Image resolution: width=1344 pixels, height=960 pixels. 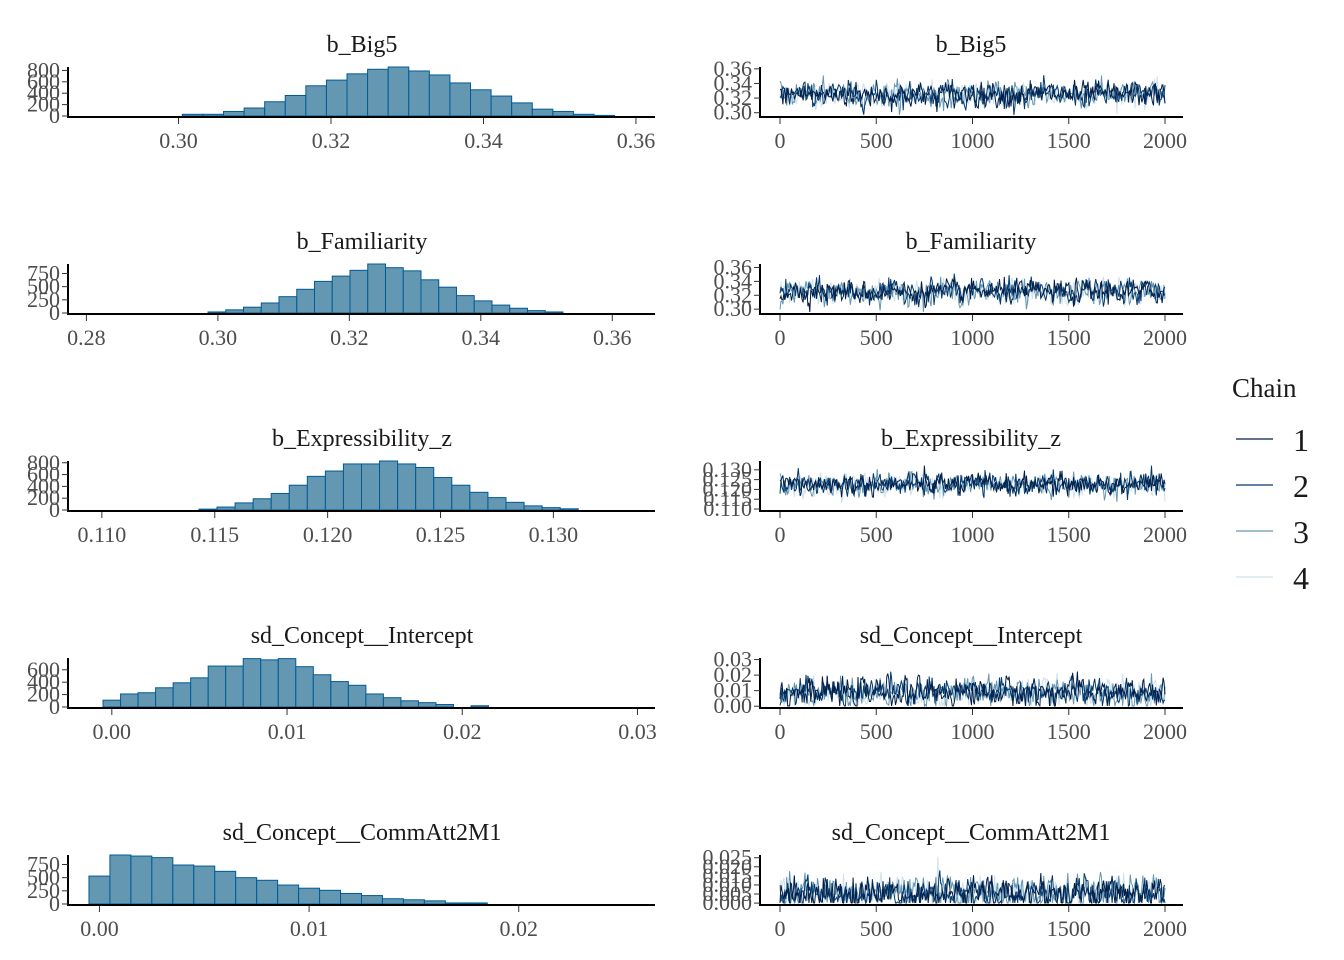 I want to click on y-tick-label: 0.110, so click(x=727, y=508).